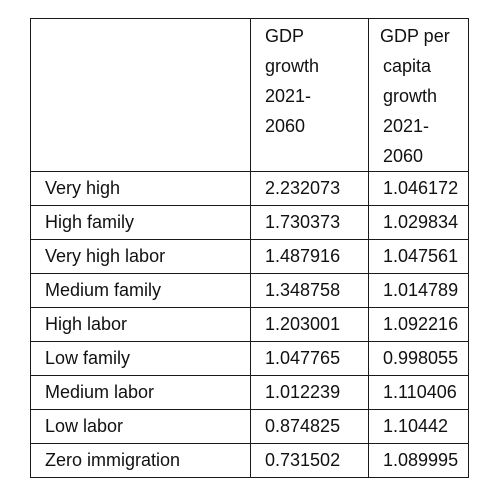 The image size is (500, 498). I want to click on table-row: Zero immigration 0.731502 1.089995, so click(249, 460).